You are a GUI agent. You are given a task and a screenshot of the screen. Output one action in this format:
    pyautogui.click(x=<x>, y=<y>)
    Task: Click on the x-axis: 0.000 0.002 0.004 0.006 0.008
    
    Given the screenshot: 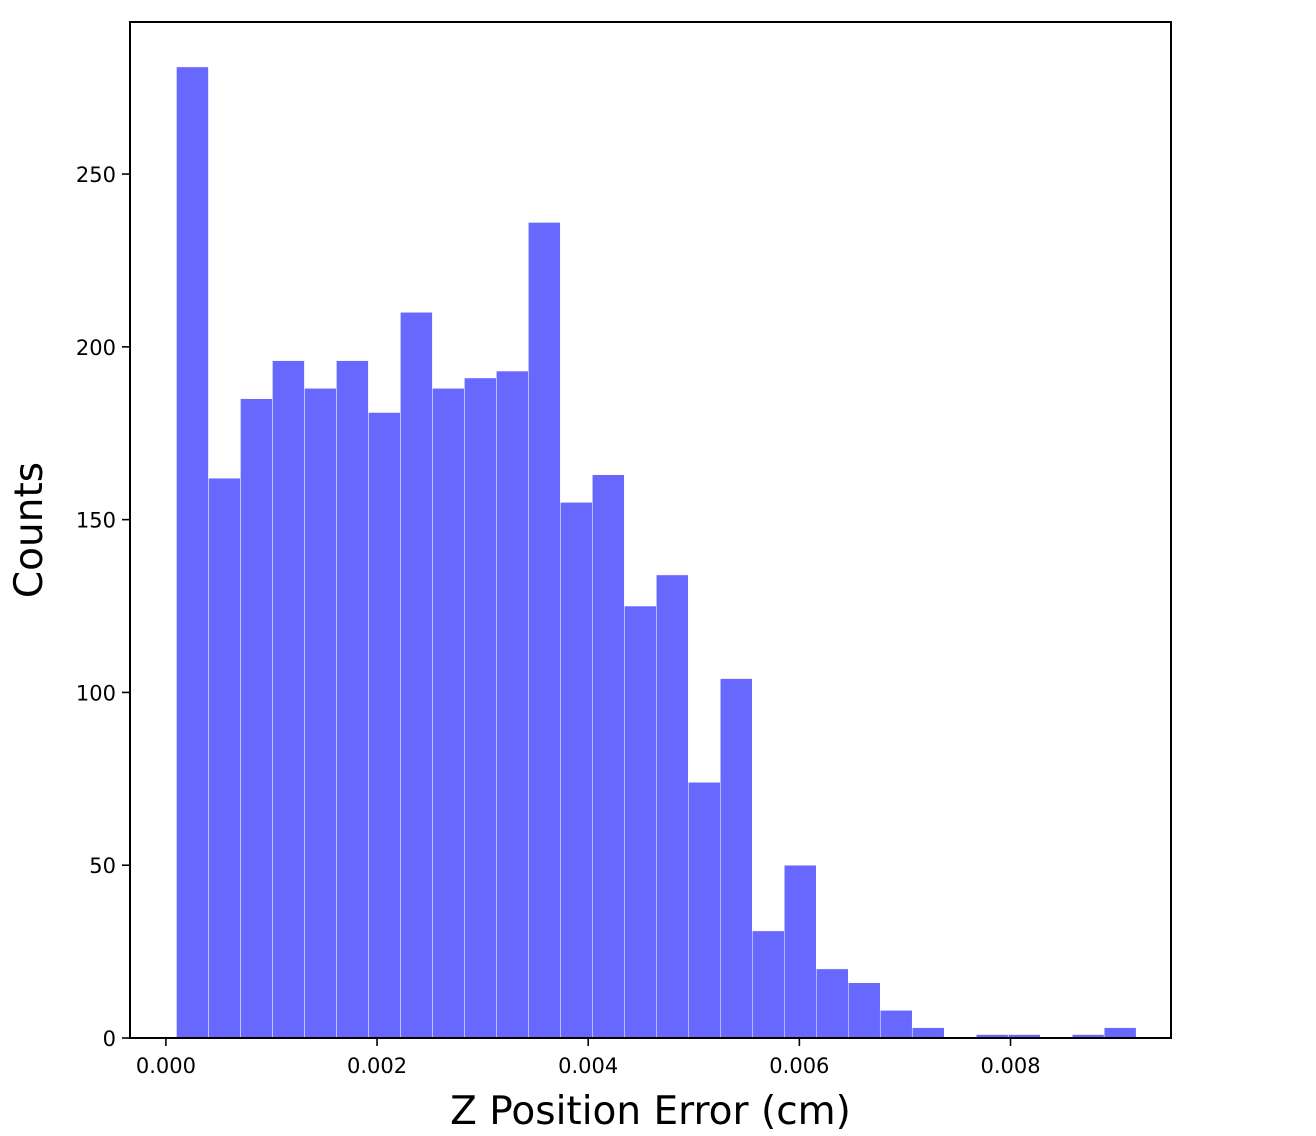 What is the action you would take?
    pyautogui.click(x=588, y=1058)
    